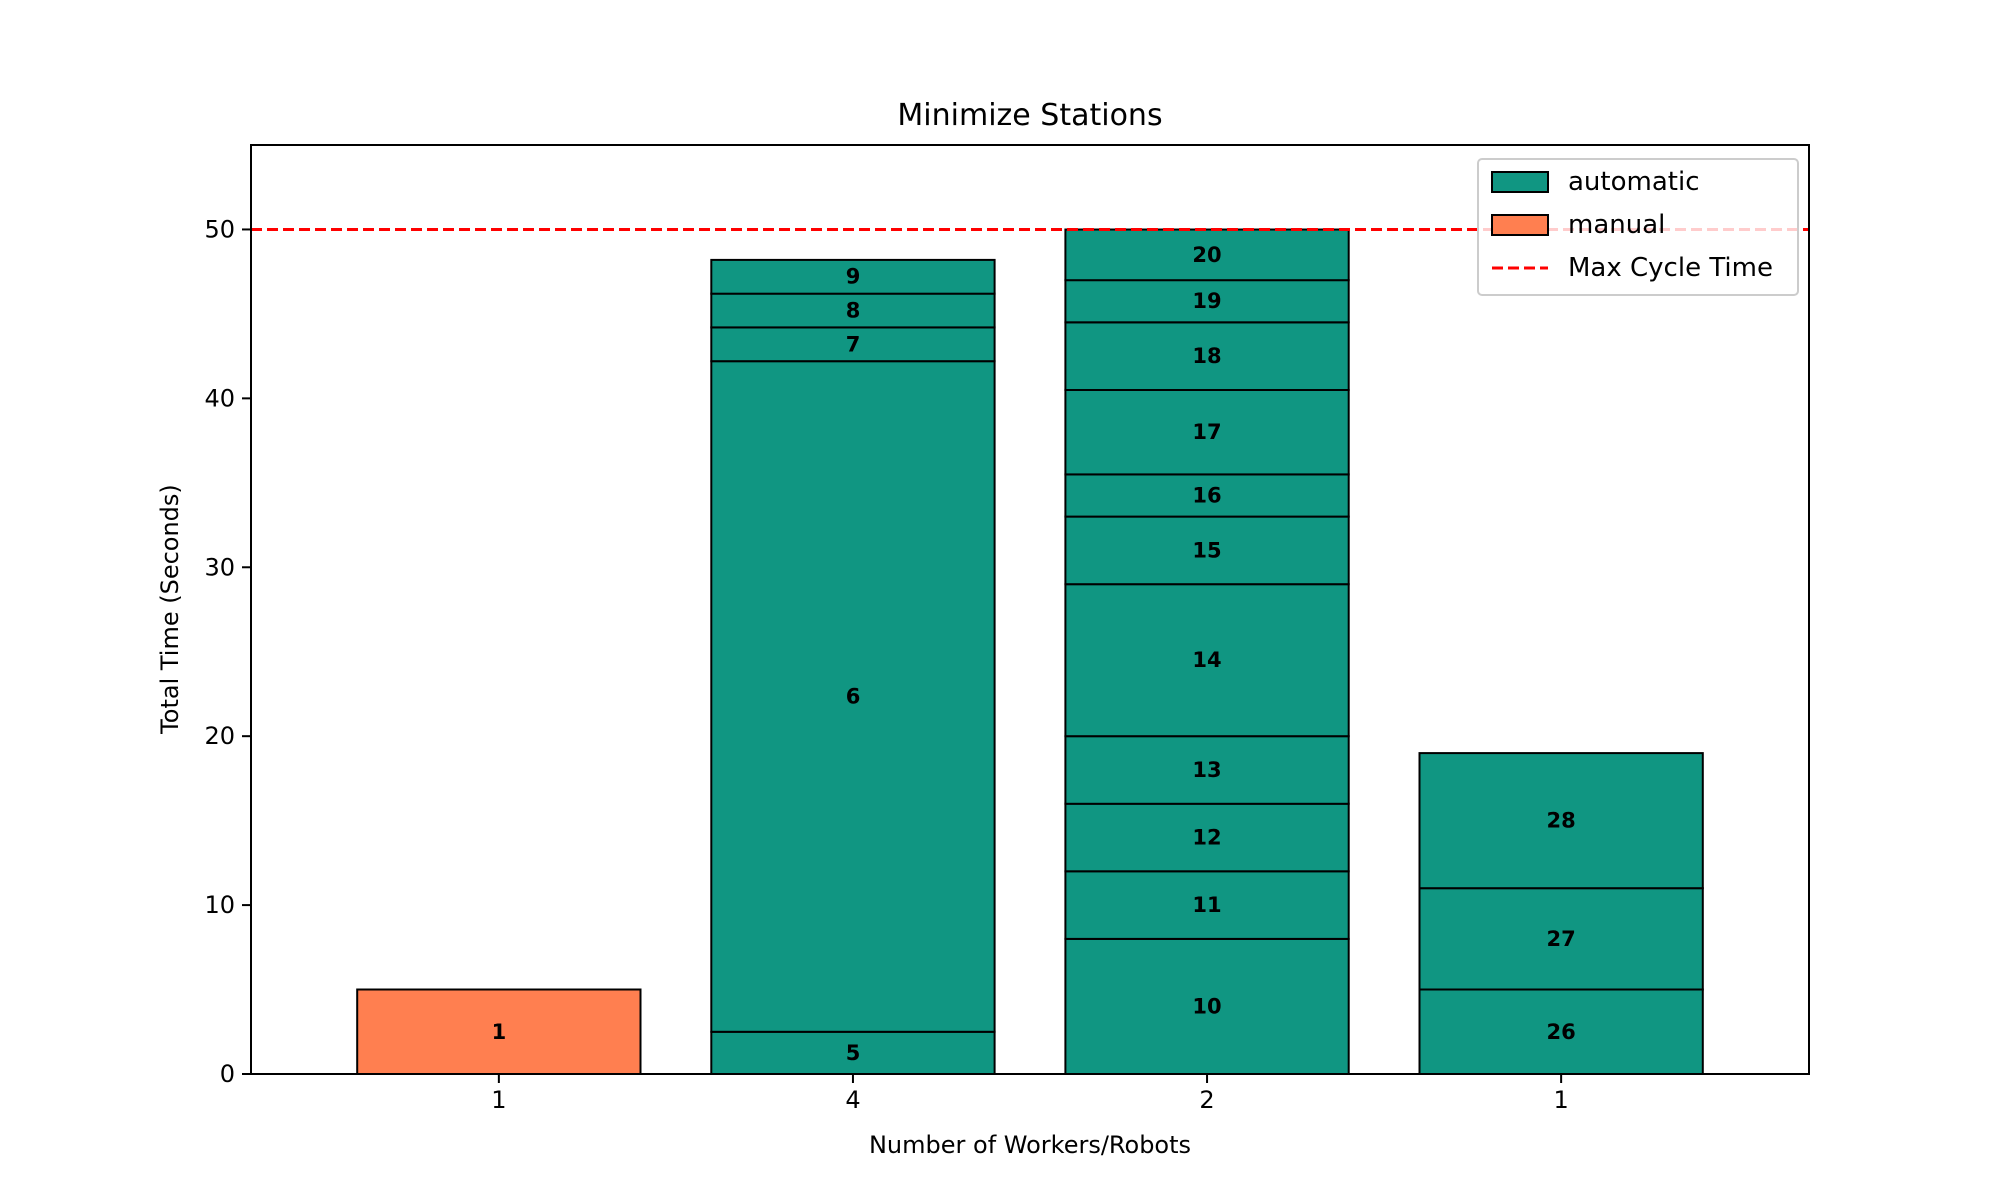 This screenshot has width=2000, height=1200. Describe the element at coordinates (227, 1074) in the screenshot. I see `y-tick-label: 0` at that location.